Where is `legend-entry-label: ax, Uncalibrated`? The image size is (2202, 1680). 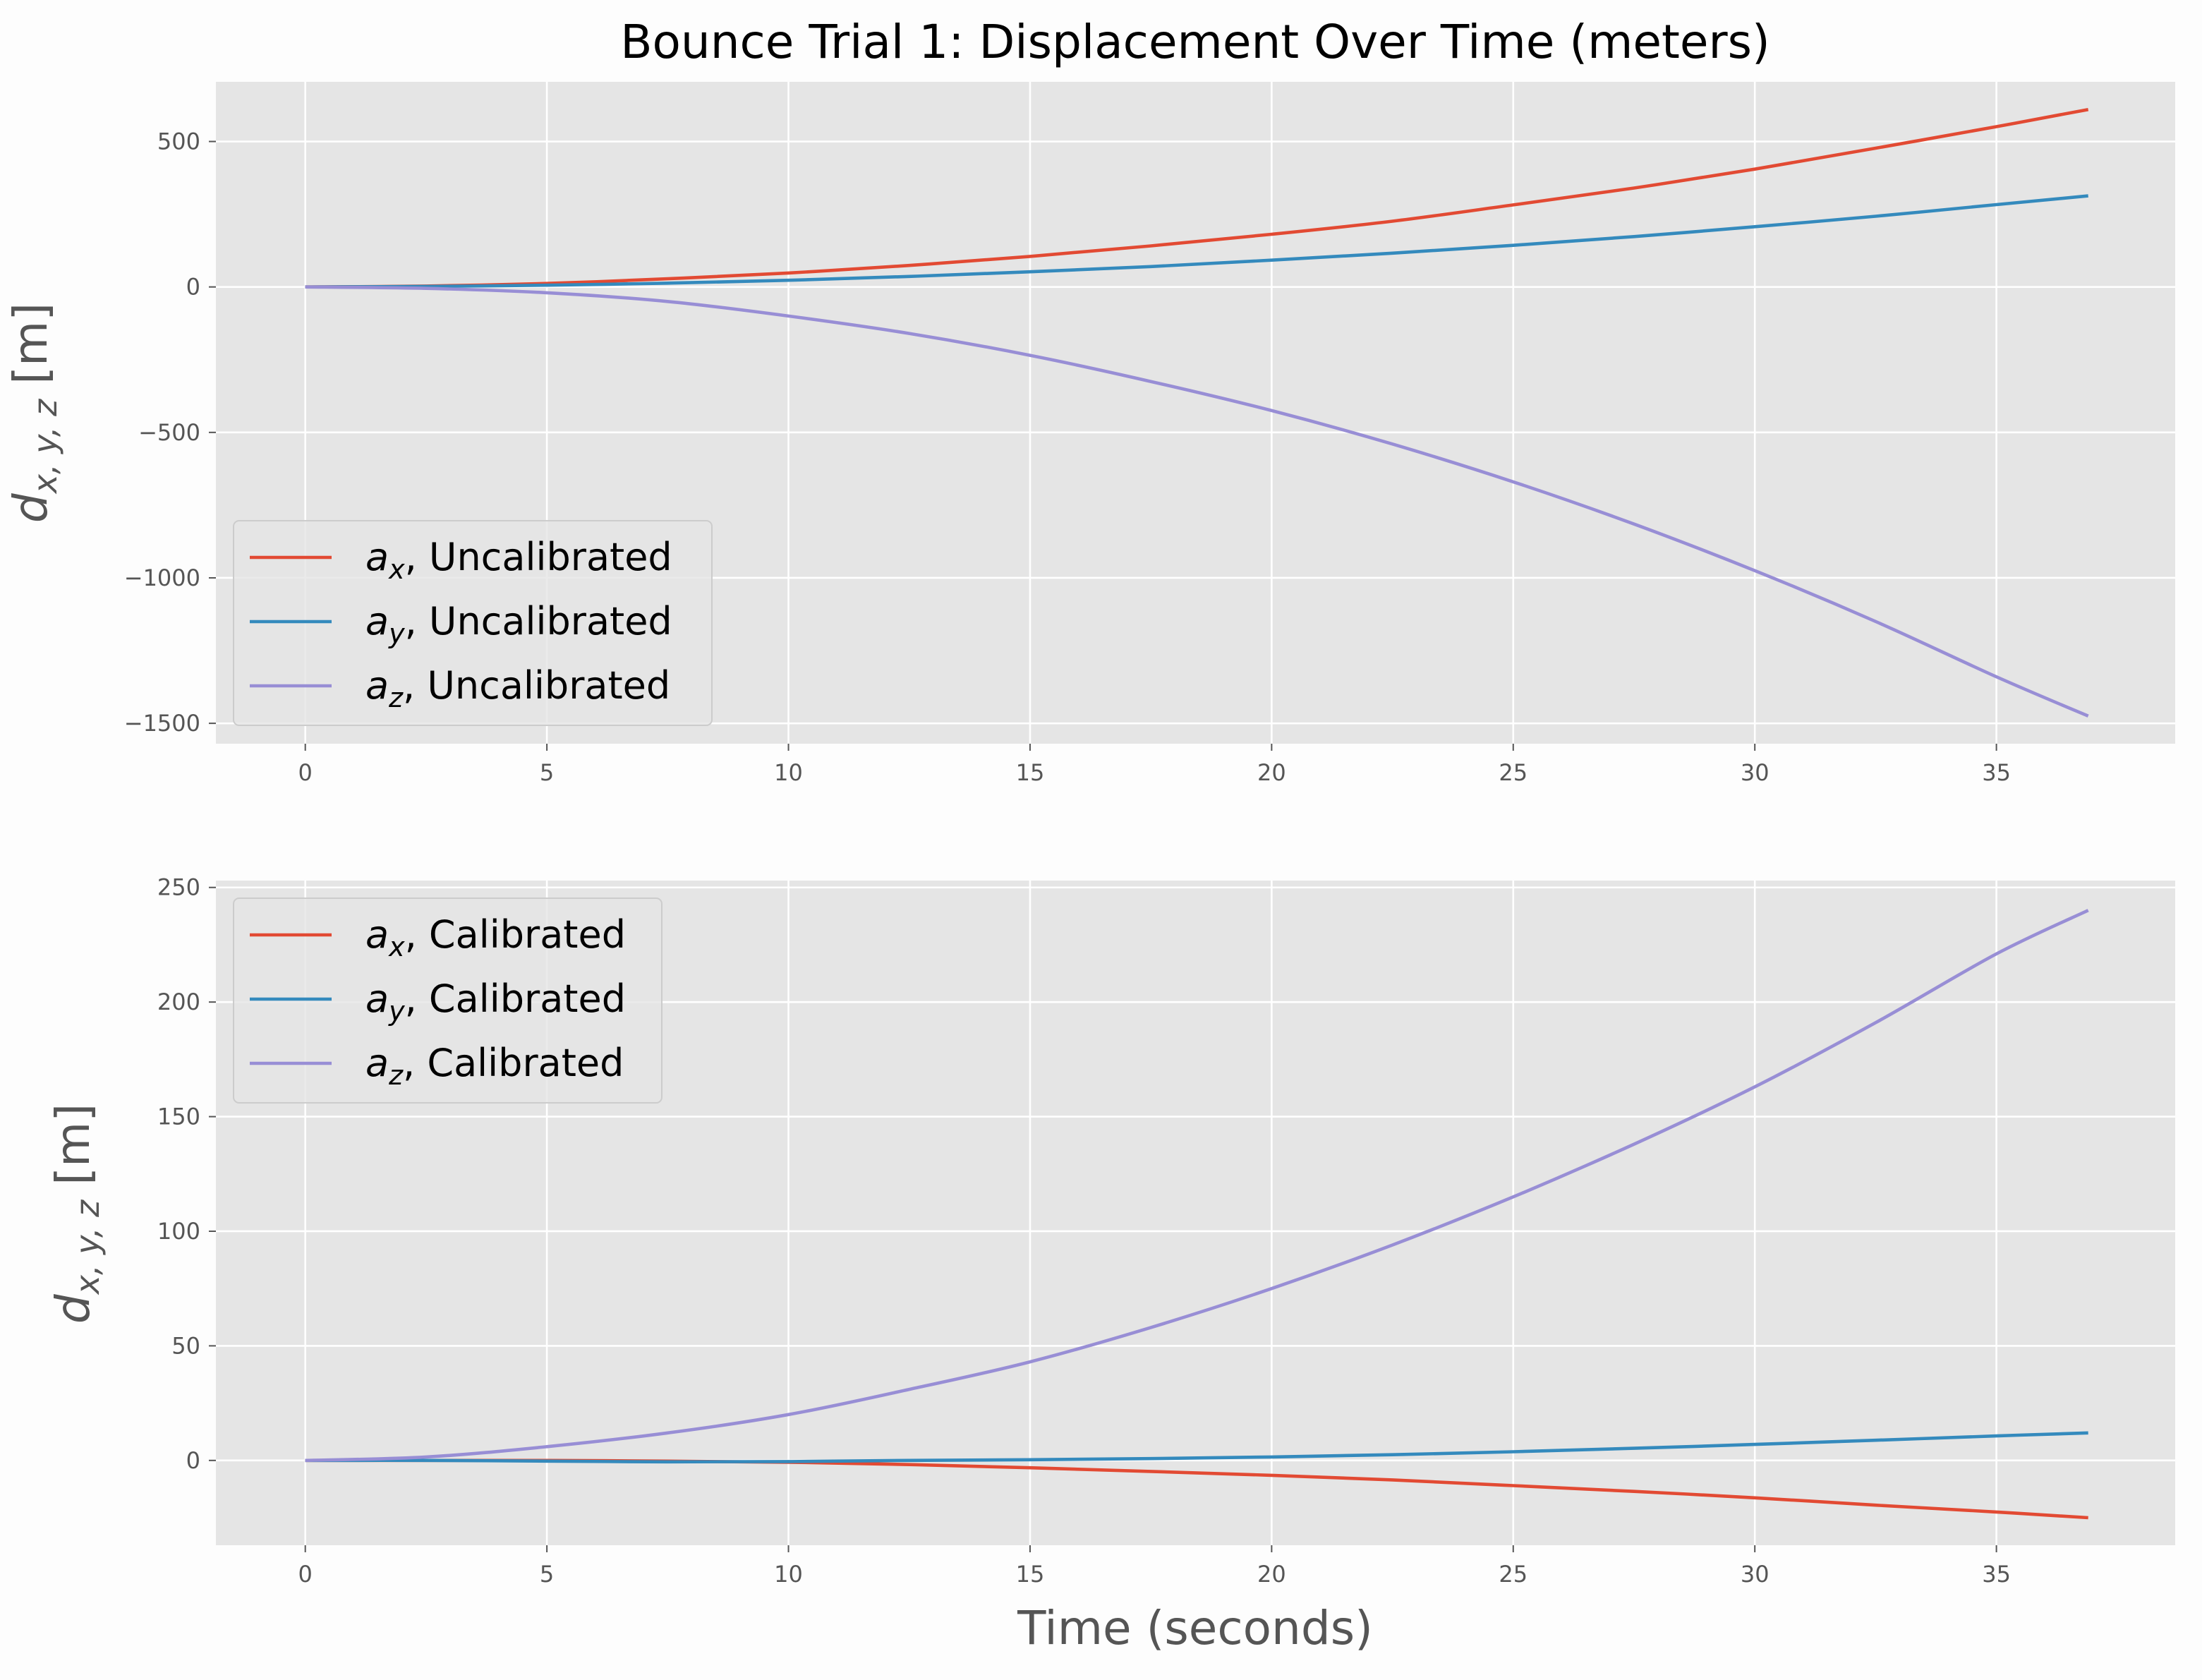 legend-entry-label: ax, Uncalibrated is located at coordinates (518, 560).